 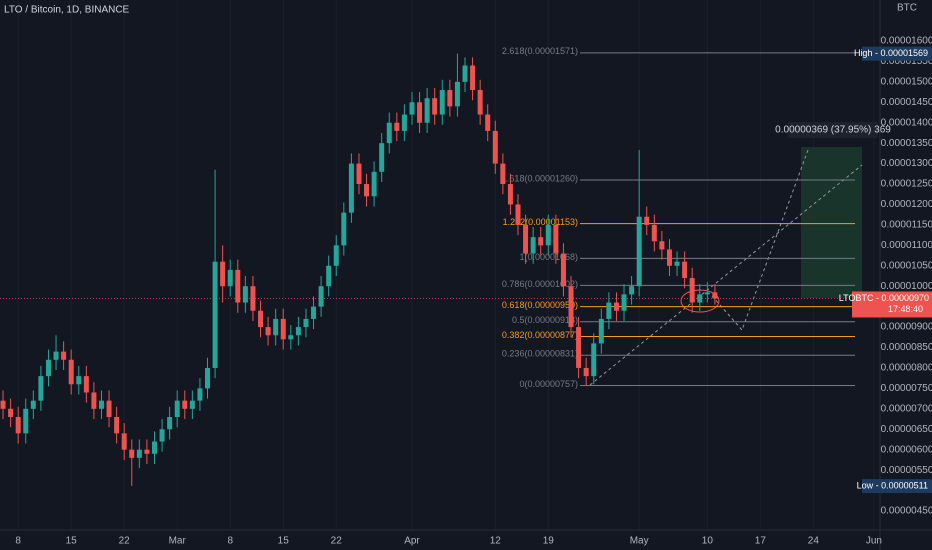 What do you see at coordinates (814, 541) in the screenshot?
I see `x-tick-label: 24` at bounding box center [814, 541].